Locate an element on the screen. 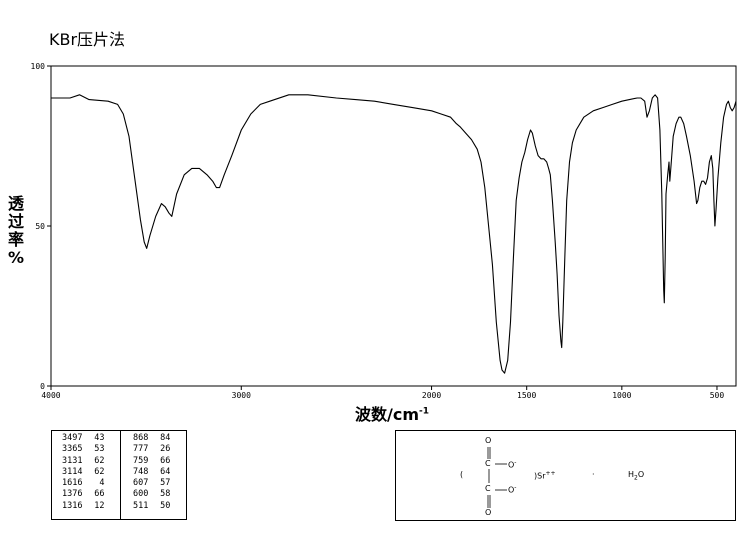 The image size is (748, 539). structure-o-minus-bottom-atom: O is located at coordinates (511, 490).